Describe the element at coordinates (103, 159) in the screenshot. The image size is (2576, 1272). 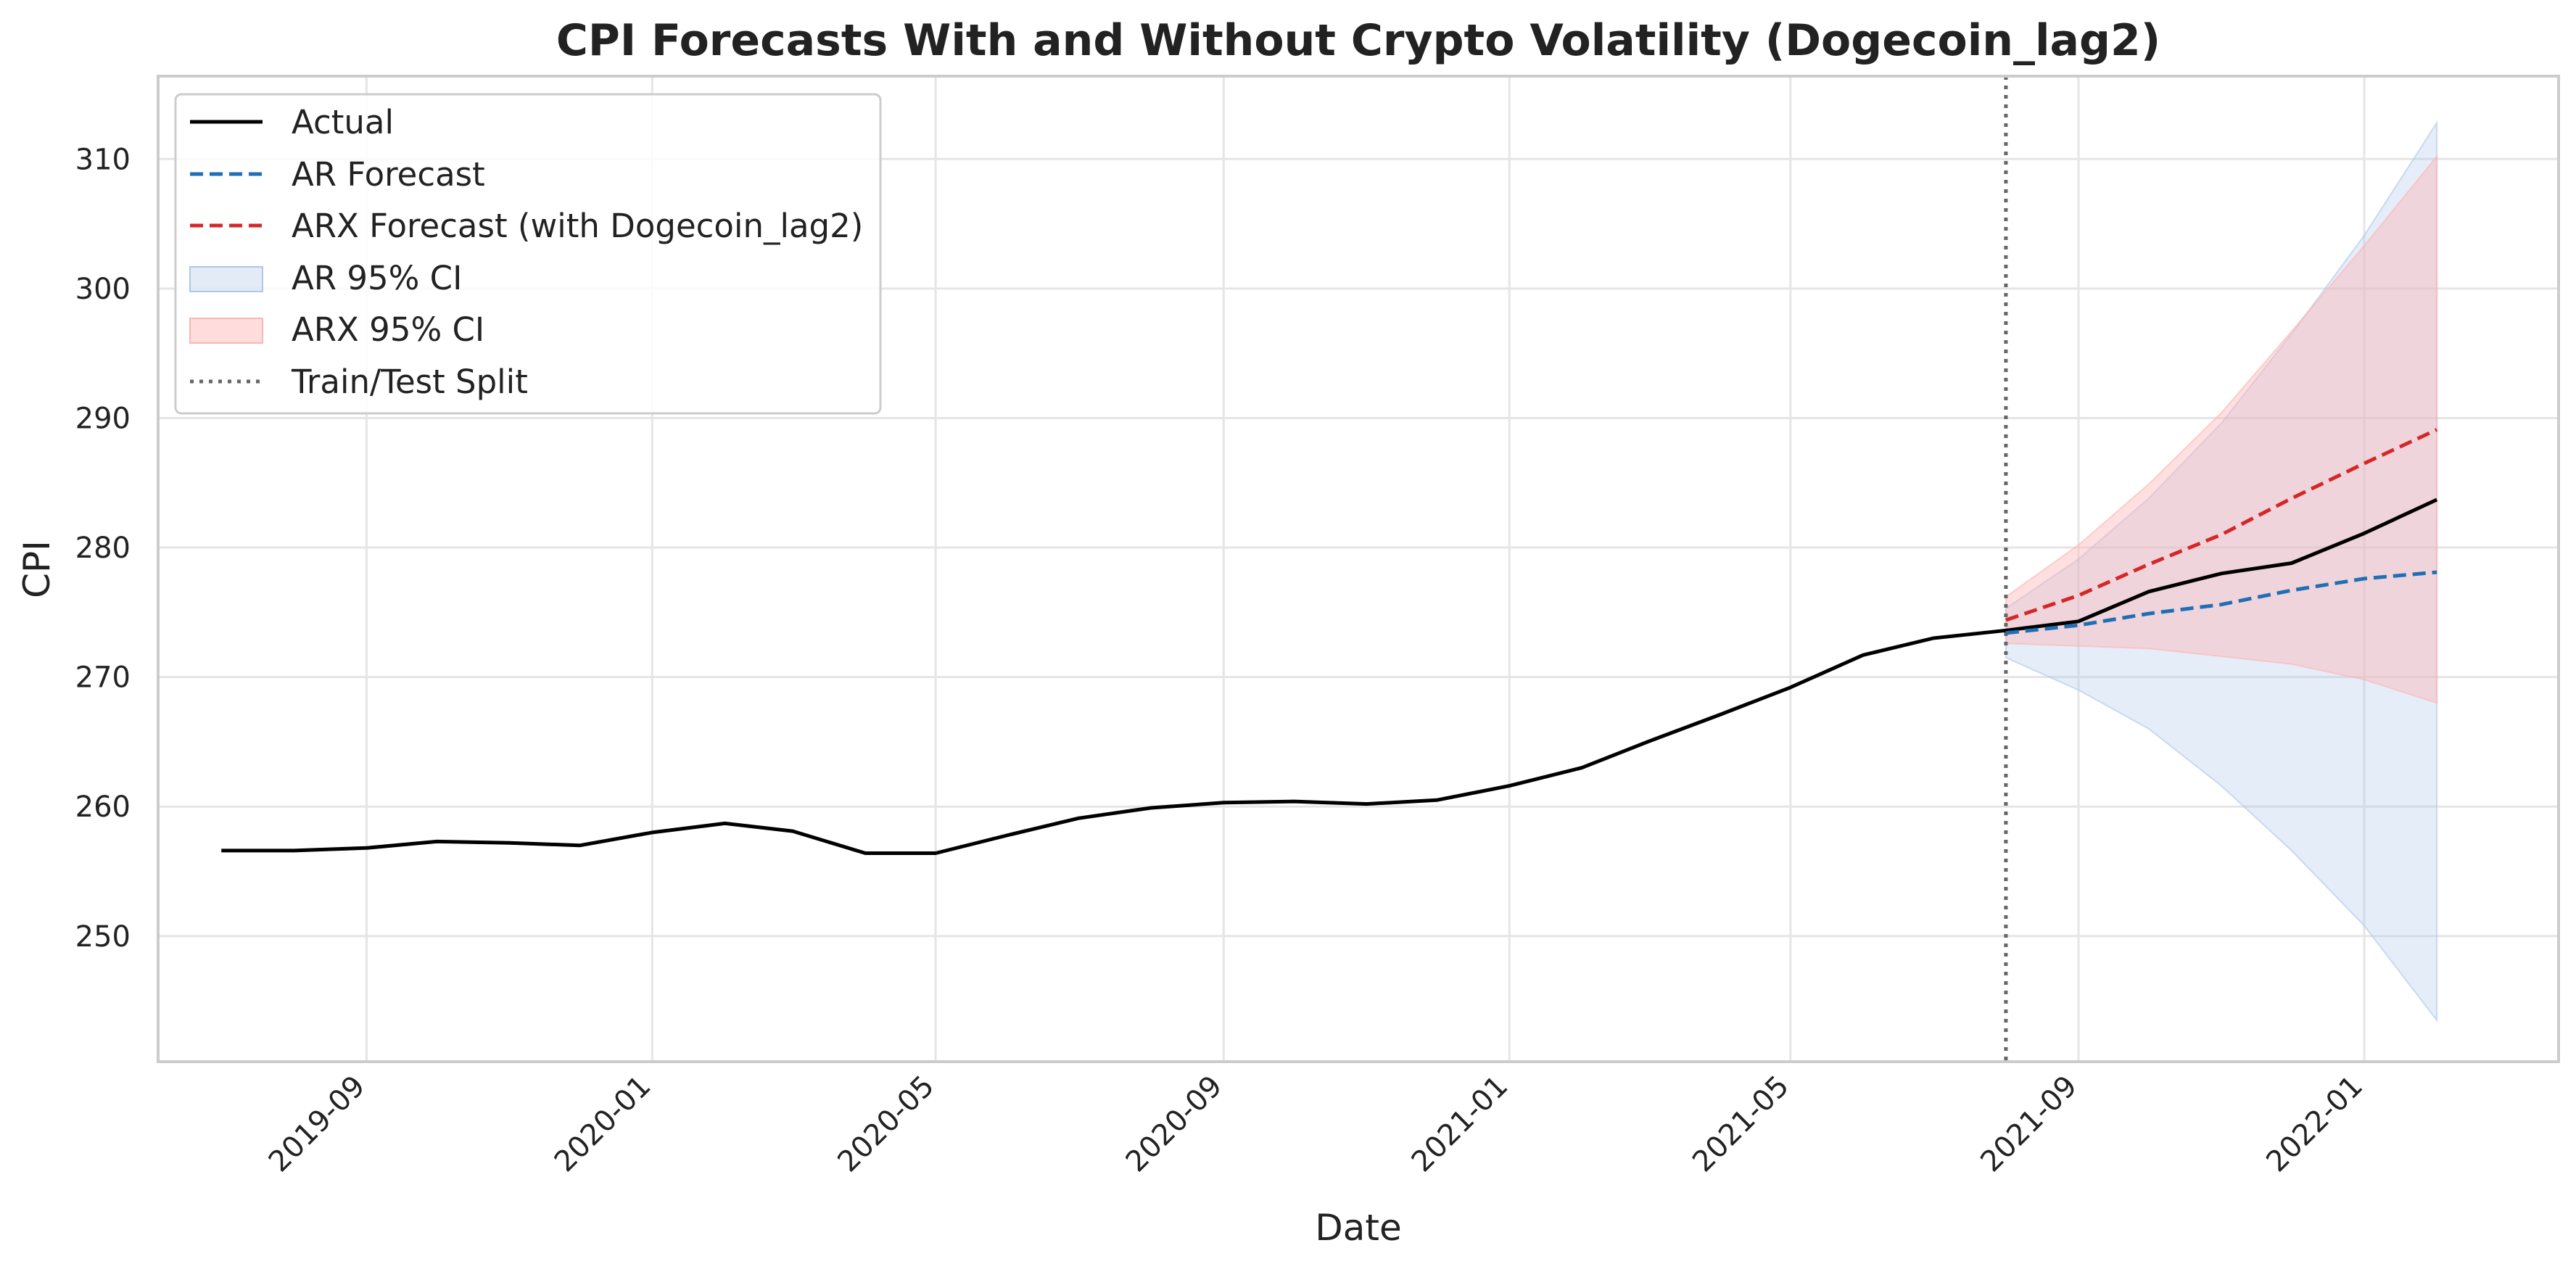
I see `y-tick-label: 310` at that location.